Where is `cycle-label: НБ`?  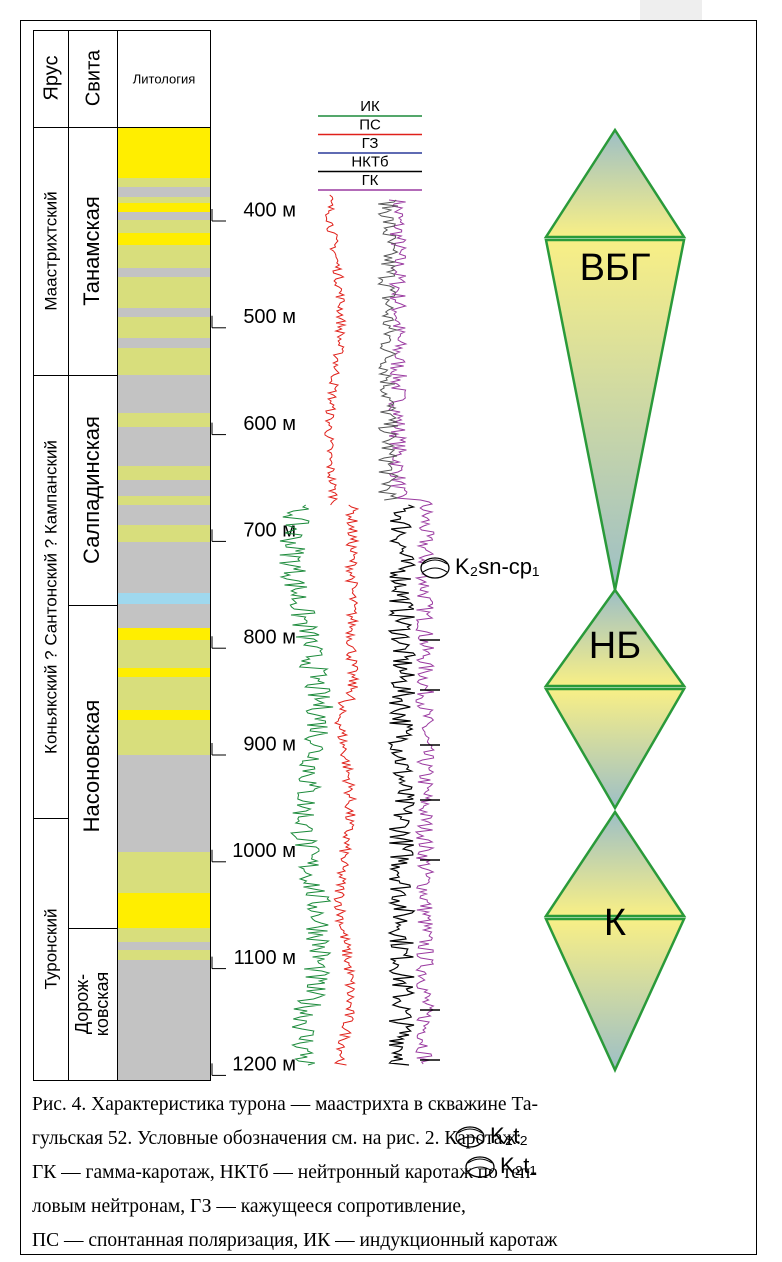 cycle-label: НБ is located at coordinates (615, 646).